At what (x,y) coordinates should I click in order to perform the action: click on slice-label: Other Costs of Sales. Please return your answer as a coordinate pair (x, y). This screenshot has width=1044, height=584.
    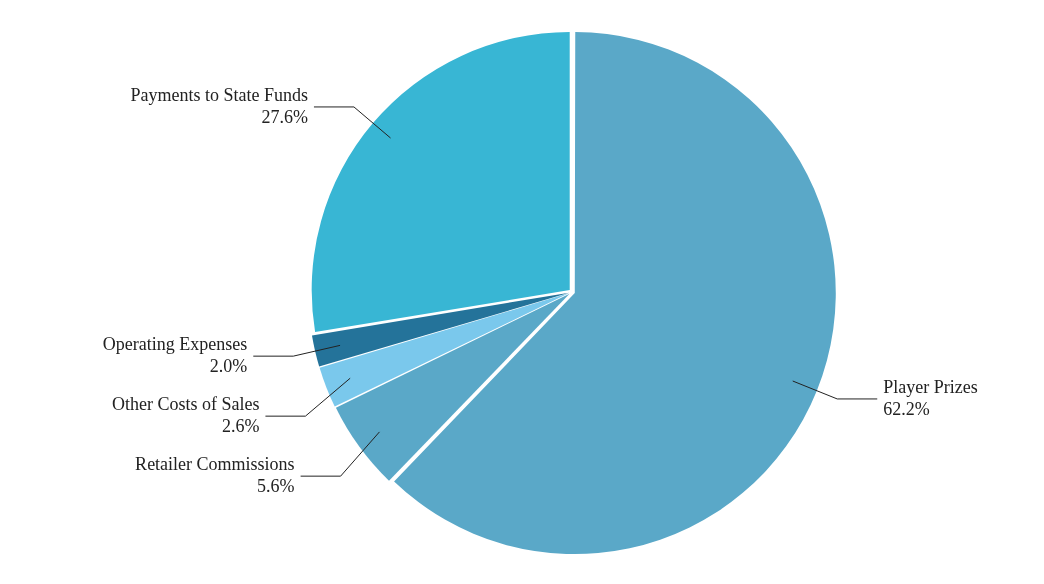
    Looking at the image, I should click on (185, 403).